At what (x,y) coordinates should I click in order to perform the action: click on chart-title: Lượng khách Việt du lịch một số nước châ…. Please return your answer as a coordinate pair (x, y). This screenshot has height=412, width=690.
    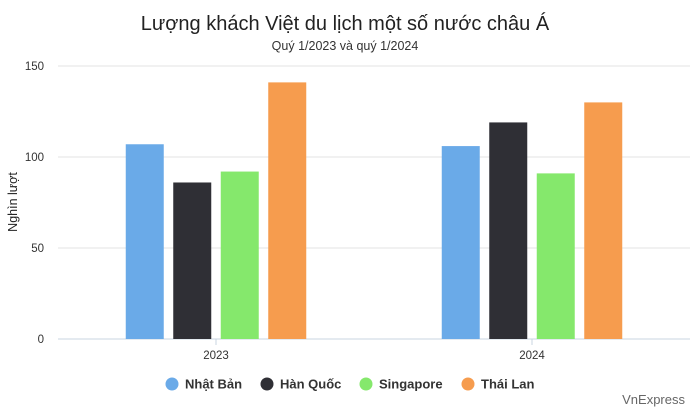
    Looking at the image, I should click on (345, 23).